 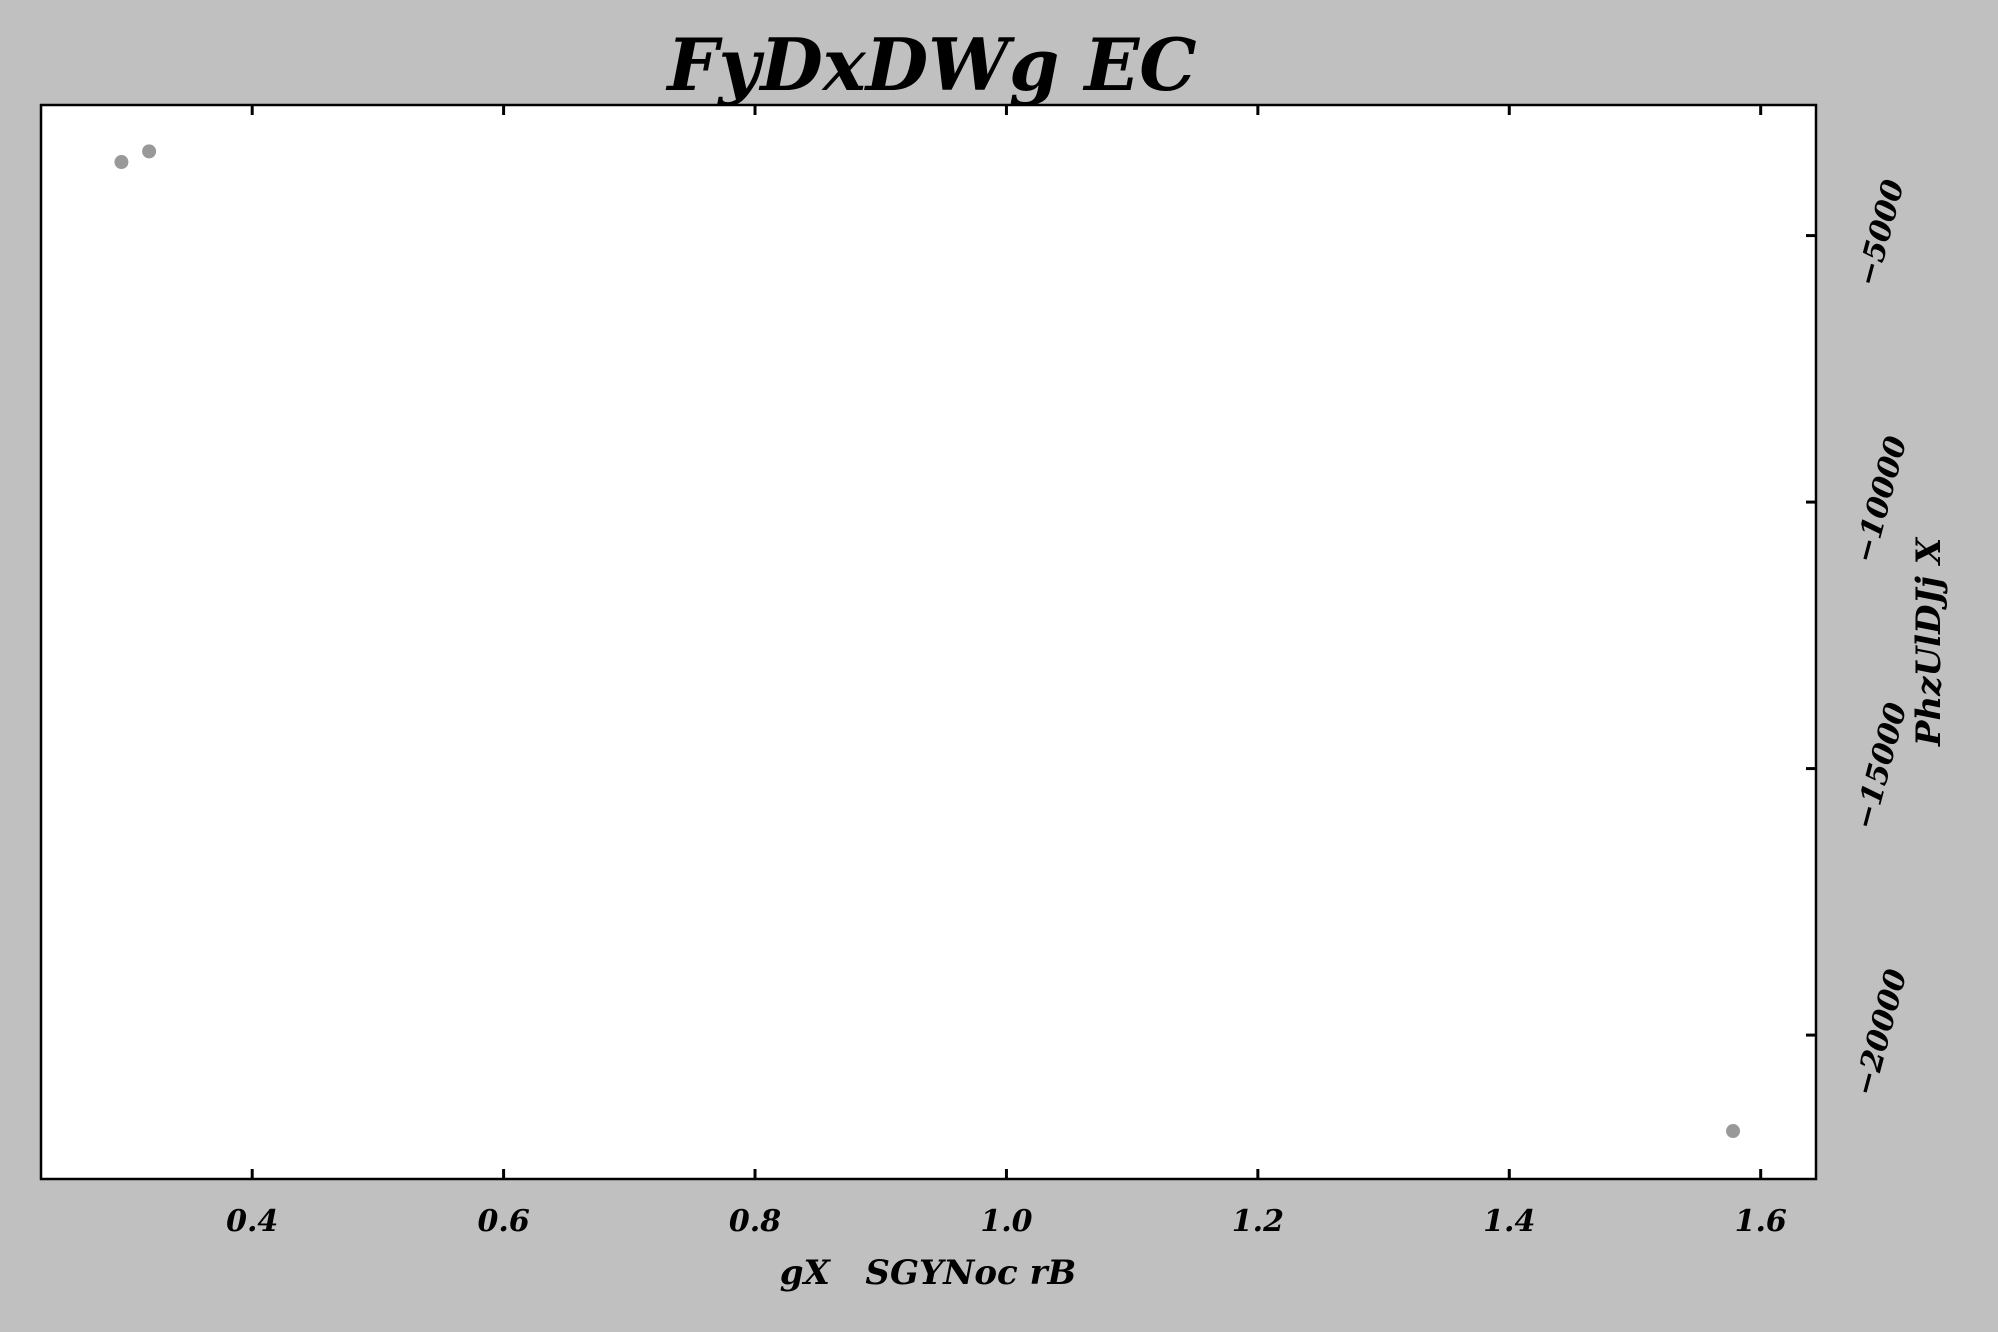 I want to click on x-tick-label: 1.2, so click(x=1258, y=1221).